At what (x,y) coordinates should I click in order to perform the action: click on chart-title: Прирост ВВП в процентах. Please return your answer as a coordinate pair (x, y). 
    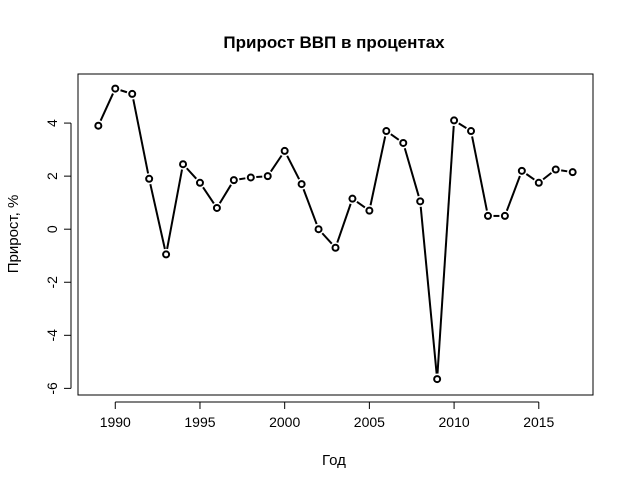
    Looking at the image, I should click on (334, 42).